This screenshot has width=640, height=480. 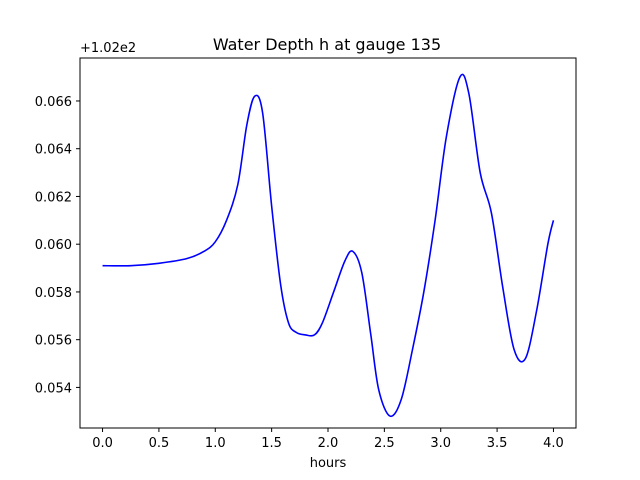 I want to click on x-axis: 0.0 0.5 1.0 1.5 2.0 2.5 3.0 3.5 4.0, so click(x=328, y=439).